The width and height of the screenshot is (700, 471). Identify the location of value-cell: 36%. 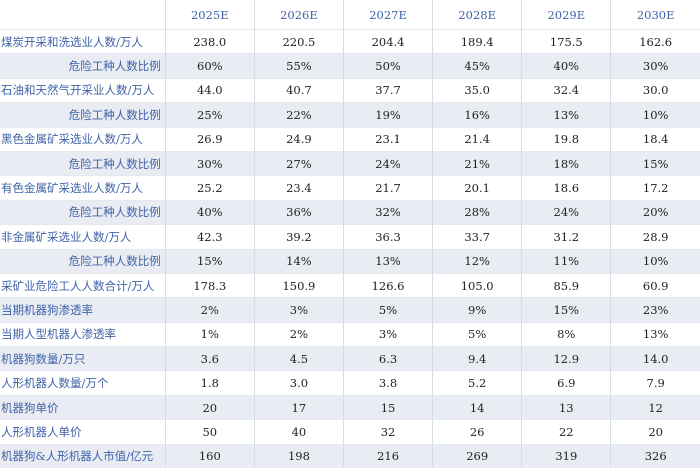
(299, 212).